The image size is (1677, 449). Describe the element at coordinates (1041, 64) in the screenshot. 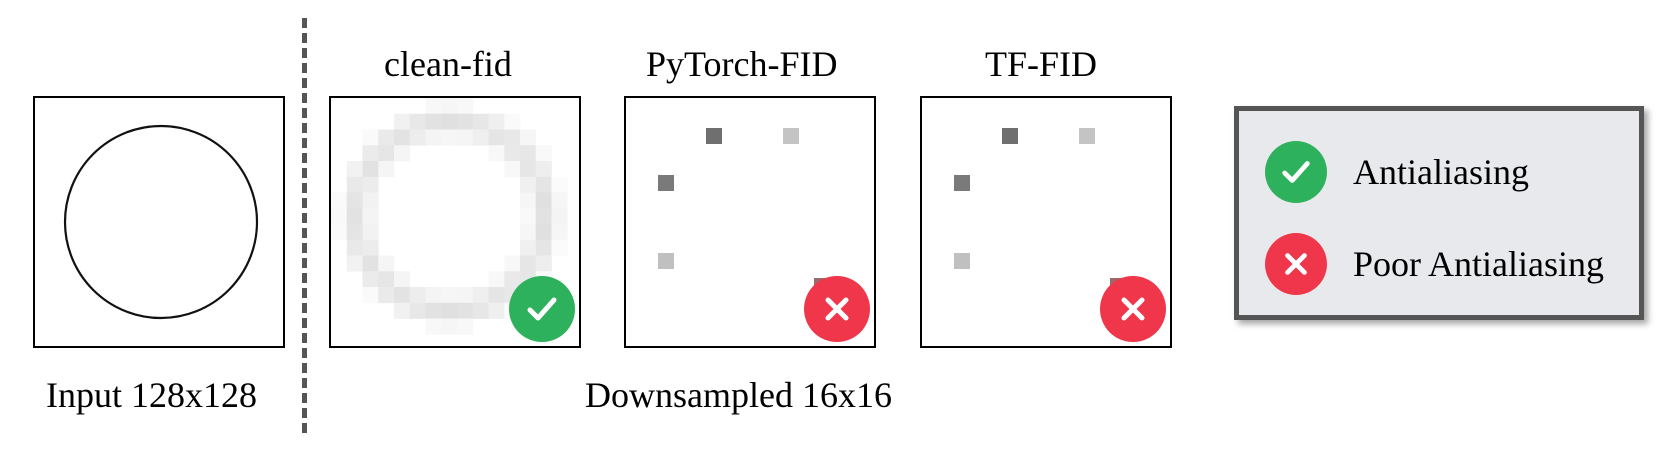

I see `tf-fid-title: TF-FID` at that location.